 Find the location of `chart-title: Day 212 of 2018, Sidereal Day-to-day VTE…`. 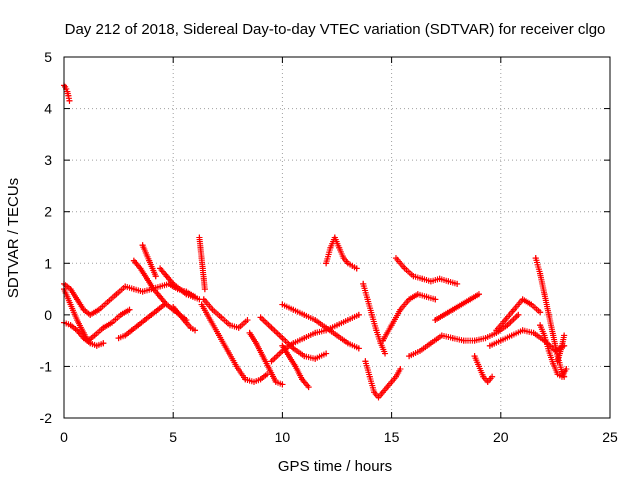

chart-title: Day 212 of 2018, Sidereal Day-to-day VTE… is located at coordinates (335, 29).